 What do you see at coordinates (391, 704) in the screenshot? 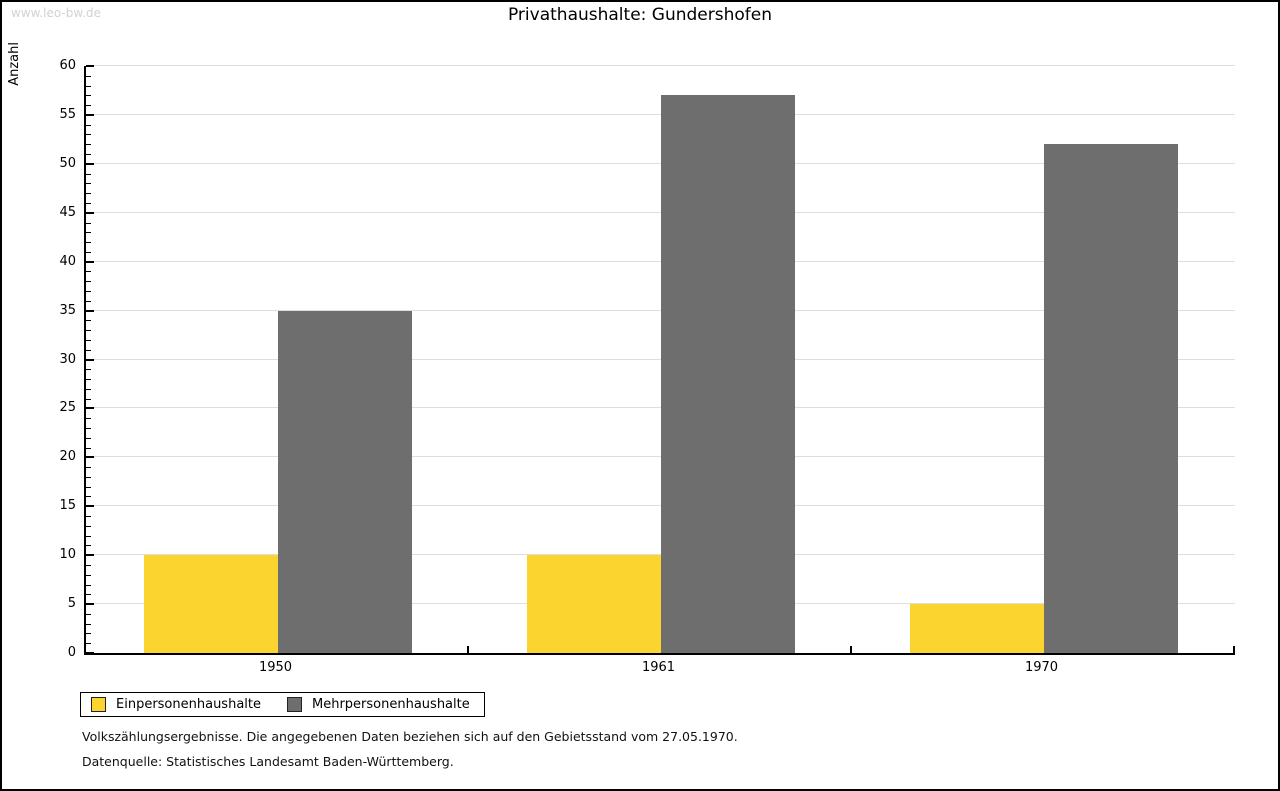
I see `legend-label: Mehrpersonenhaushalte` at bounding box center [391, 704].